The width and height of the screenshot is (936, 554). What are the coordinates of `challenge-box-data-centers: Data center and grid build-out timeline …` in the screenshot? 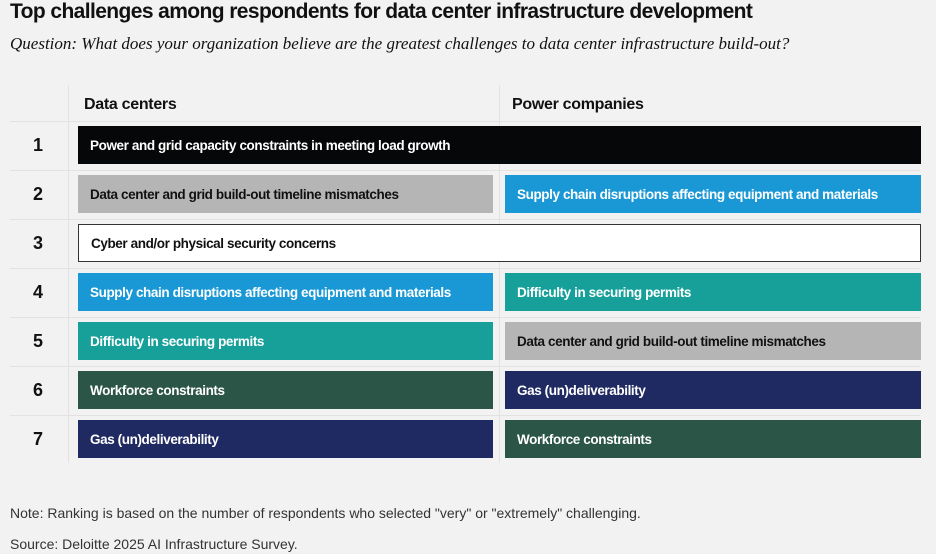 It's located at (285, 194).